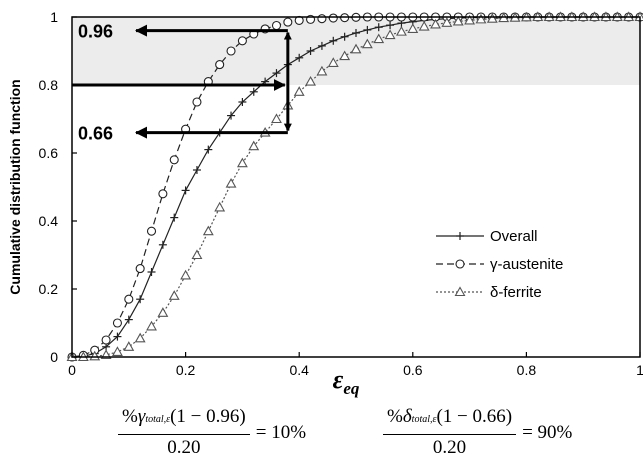 This screenshot has height=475, width=643. Describe the element at coordinates (516, 292) in the screenshot. I see `legend-label: δ-ferrite` at that location.